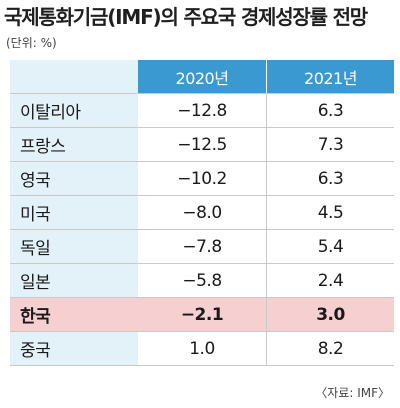 Image resolution: width=400 pixels, height=408 pixels. I want to click on table-row: 중국 1.0 8.2, so click(202, 349).